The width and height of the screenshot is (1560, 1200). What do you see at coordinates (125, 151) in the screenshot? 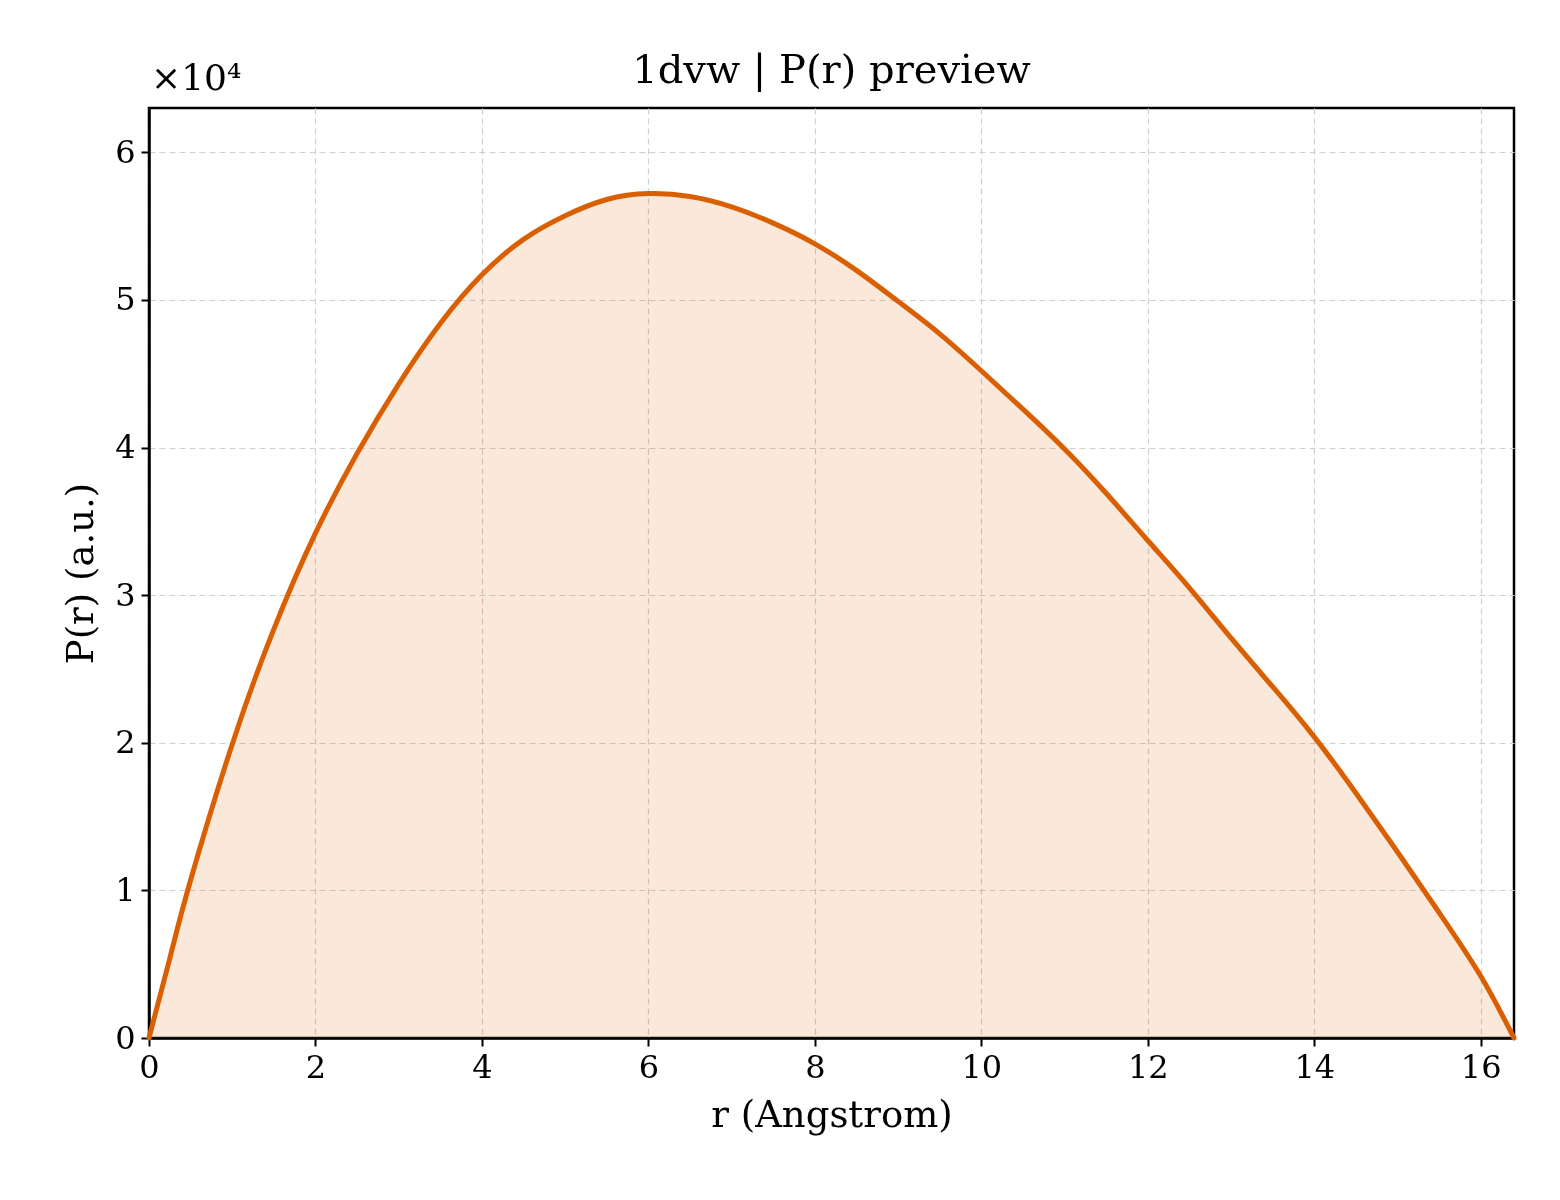
I see `y-tick-label: 6` at bounding box center [125, 151].